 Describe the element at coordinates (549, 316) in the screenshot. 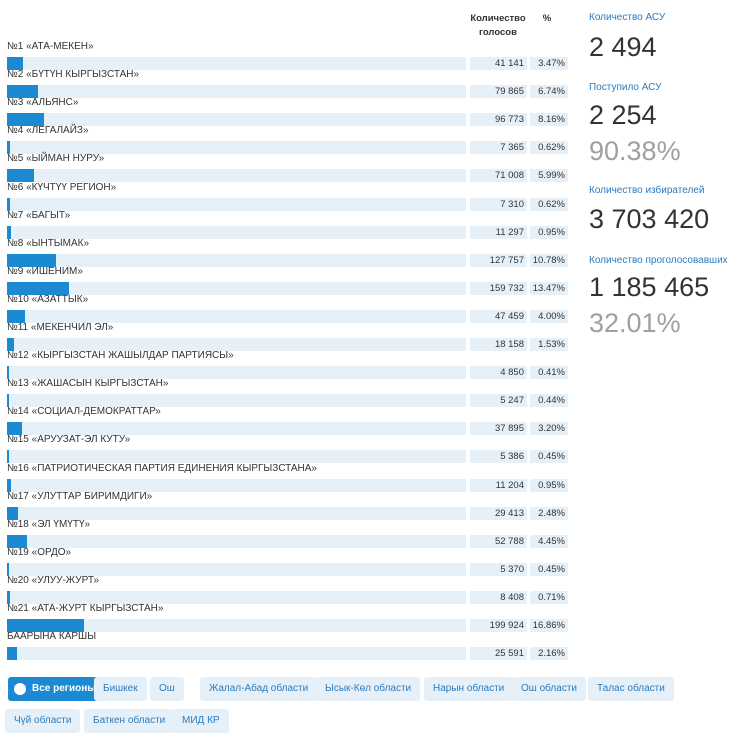

I see `percent-cell: 4.00%` at that location.